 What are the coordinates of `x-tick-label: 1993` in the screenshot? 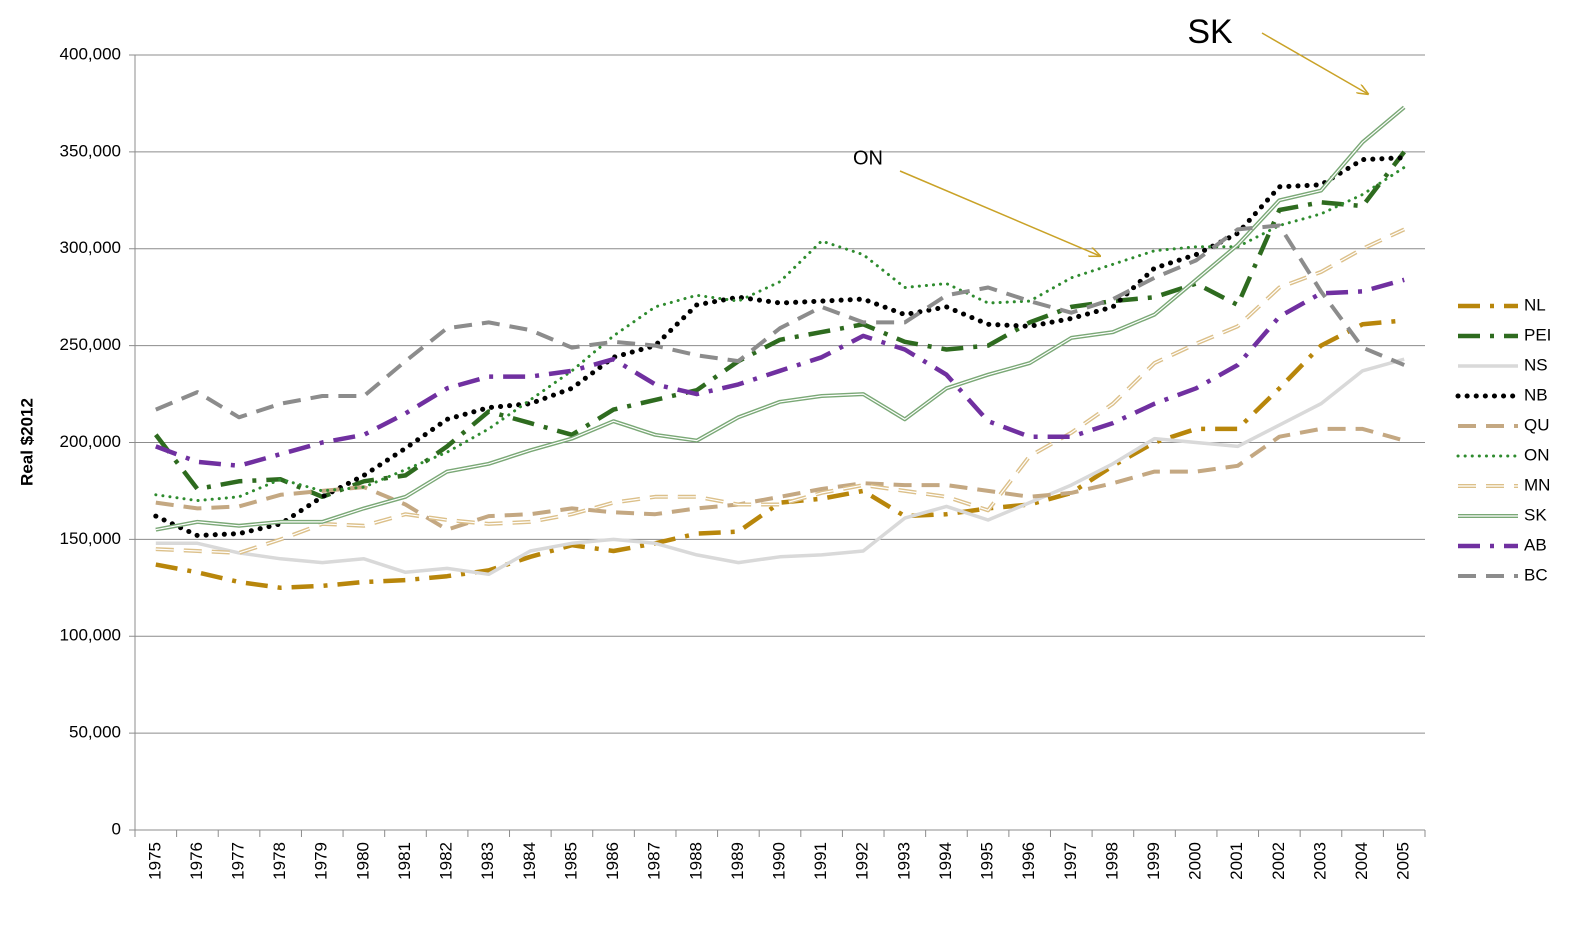 It's located at (903, 861).